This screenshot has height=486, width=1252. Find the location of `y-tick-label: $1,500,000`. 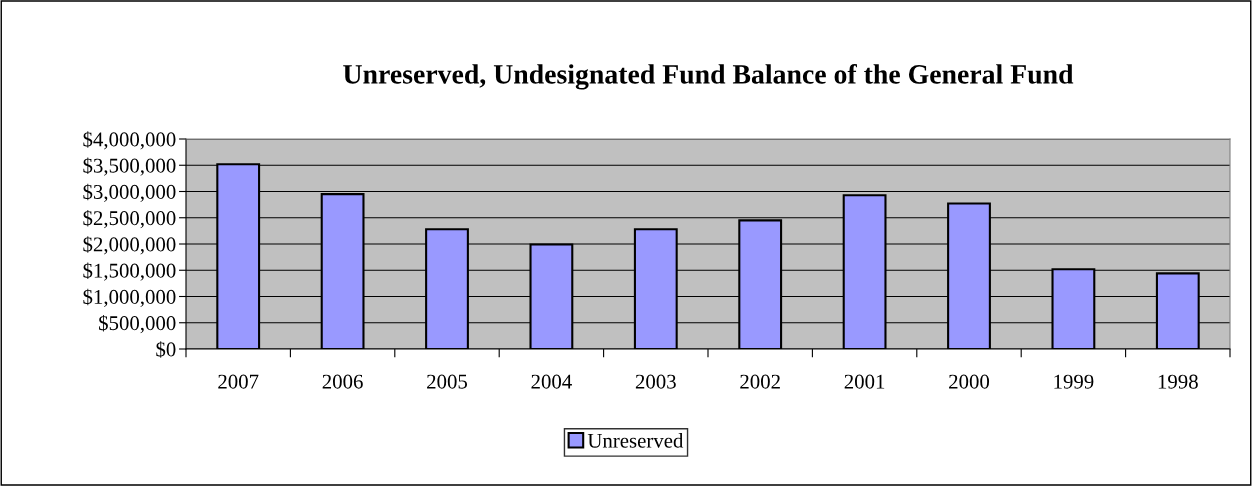

y-tick-label: $1,500,000 is located at coordinates (129, 271).